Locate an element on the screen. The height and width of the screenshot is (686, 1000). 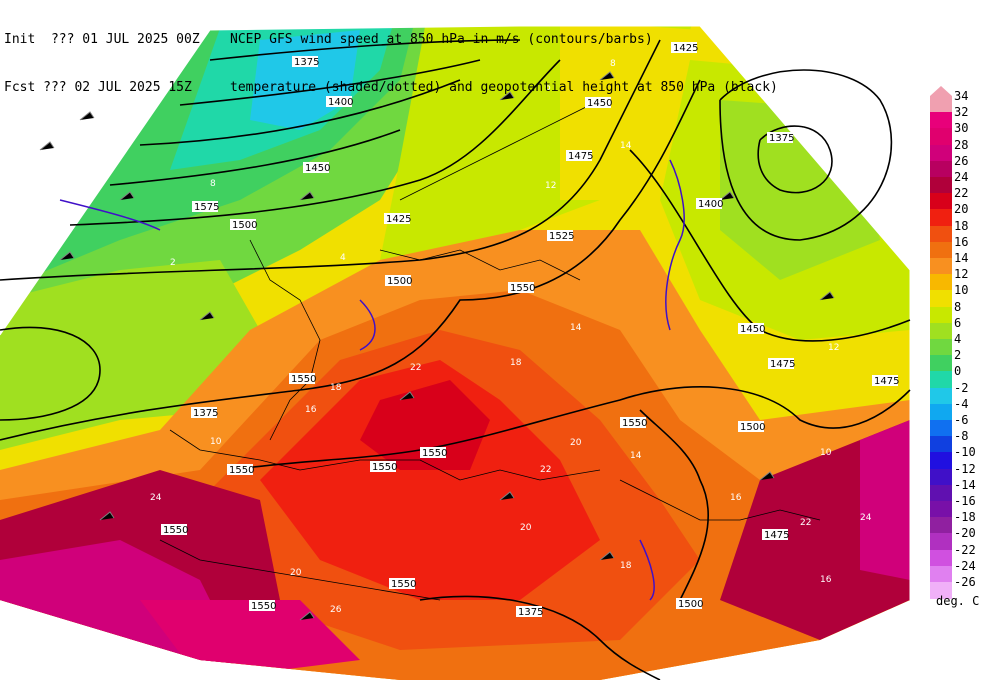
colorbar-label: -8 is located at coordinates (961, 436).